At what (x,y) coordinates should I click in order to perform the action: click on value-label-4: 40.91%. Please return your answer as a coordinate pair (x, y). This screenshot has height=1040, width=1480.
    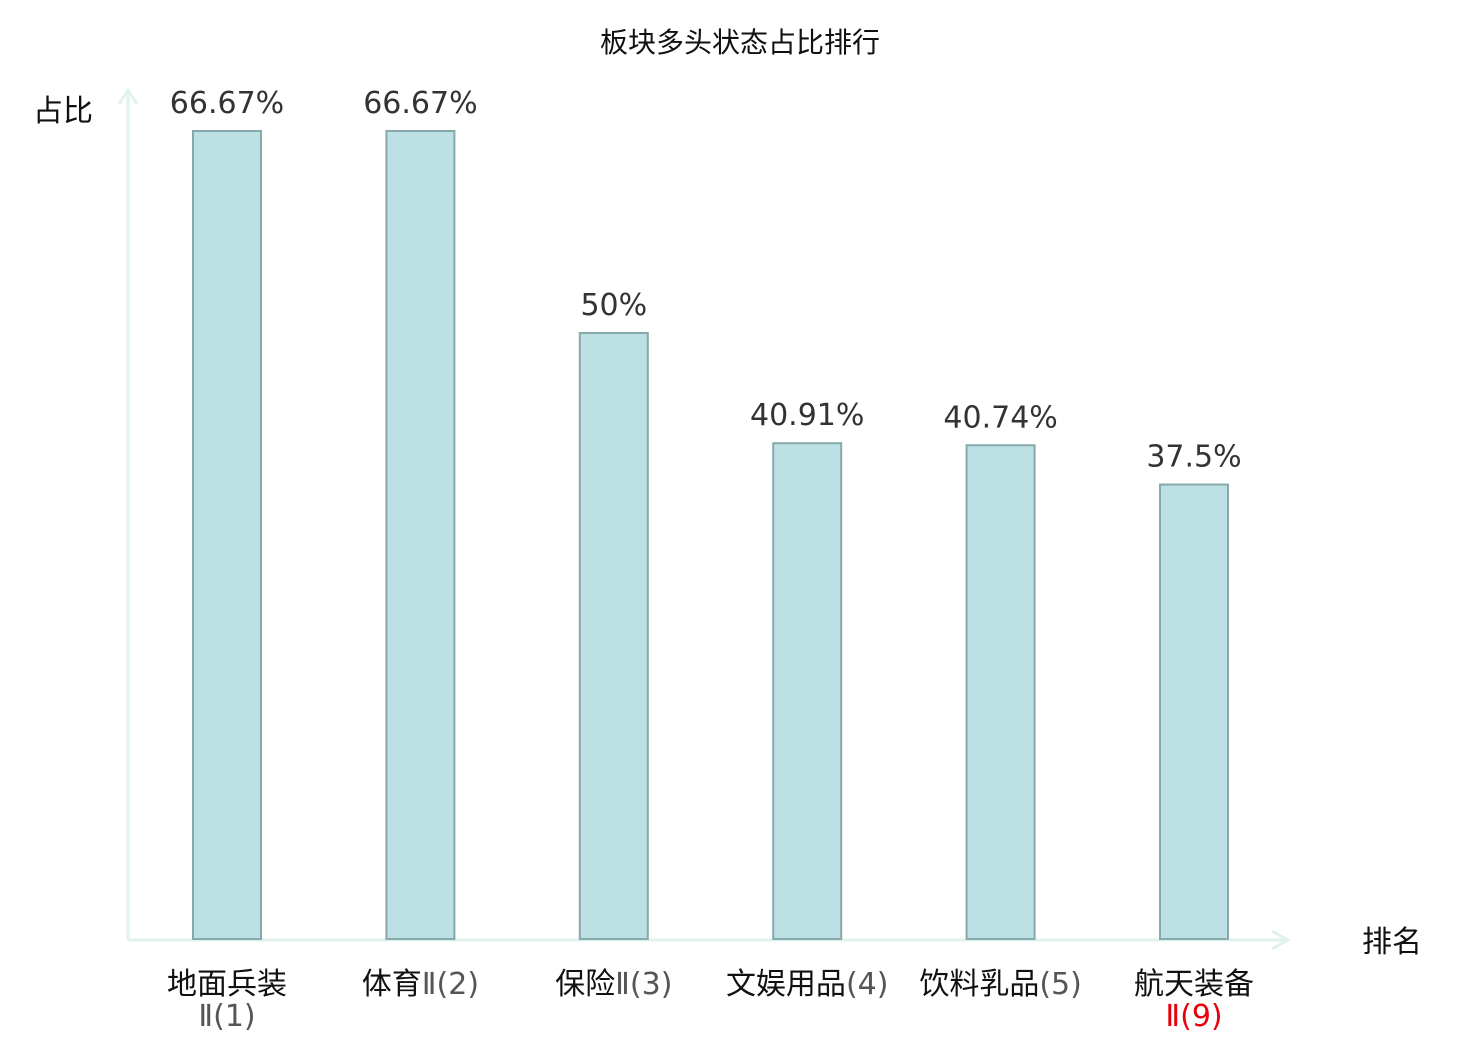
    Looking at the image, I should click on (807, 415).